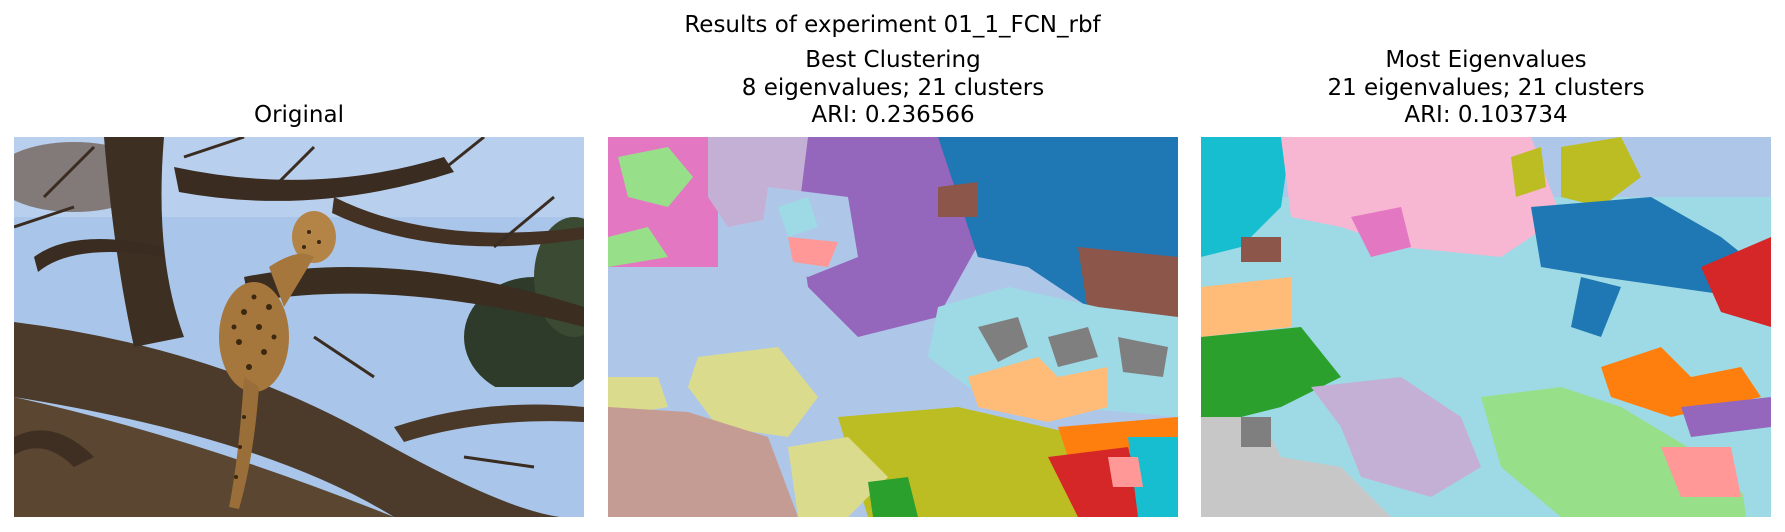 This screenshot has height=532, width=1785. Describe the element at coordinates (892, 25) in the screenshot. I see `figure-suptitle: Results of experiment 01_1_FCN_rbf` at that location.